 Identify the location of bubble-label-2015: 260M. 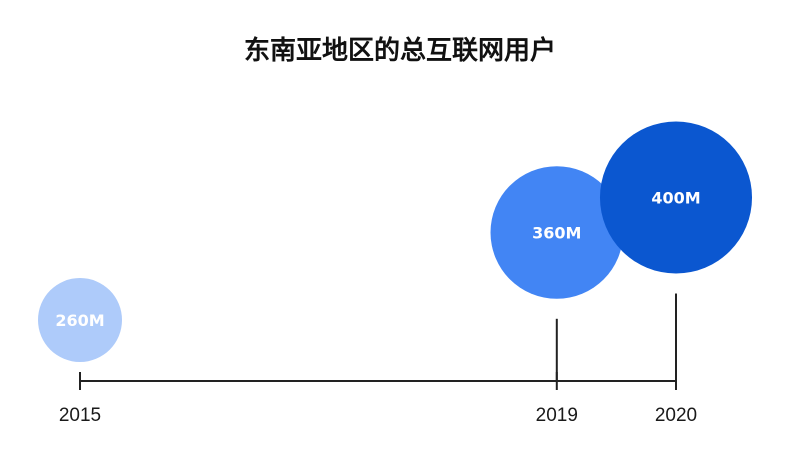
(79, 320).